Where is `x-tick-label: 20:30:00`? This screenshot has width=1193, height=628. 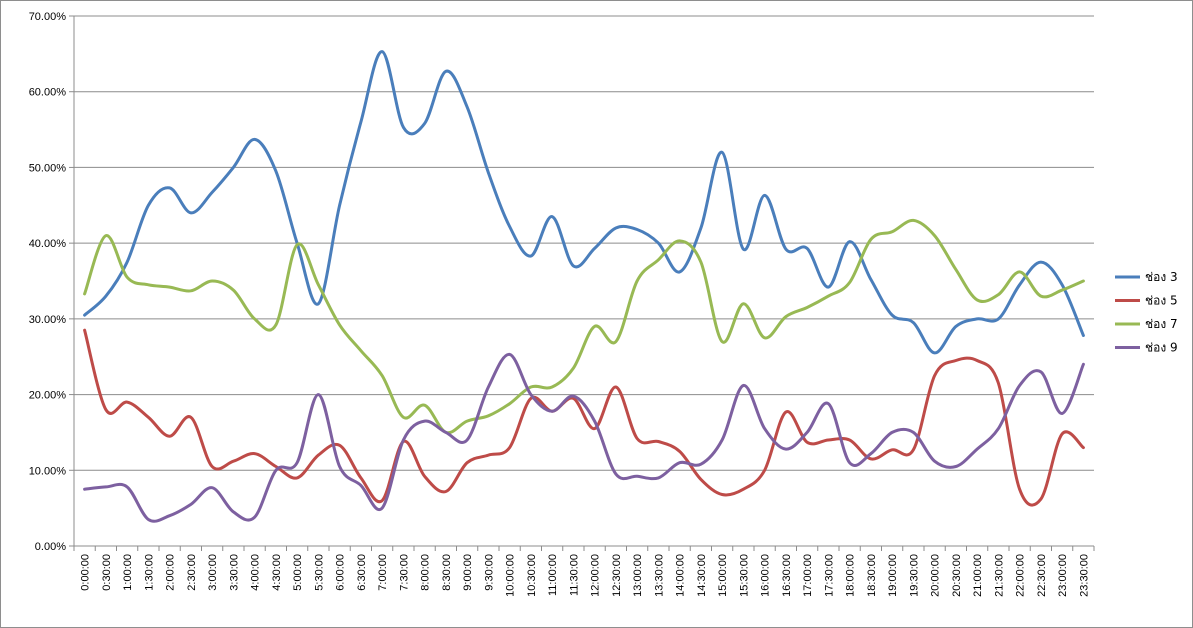 x-tick-label: 20:30:00 is located at coordinates (957, 575).